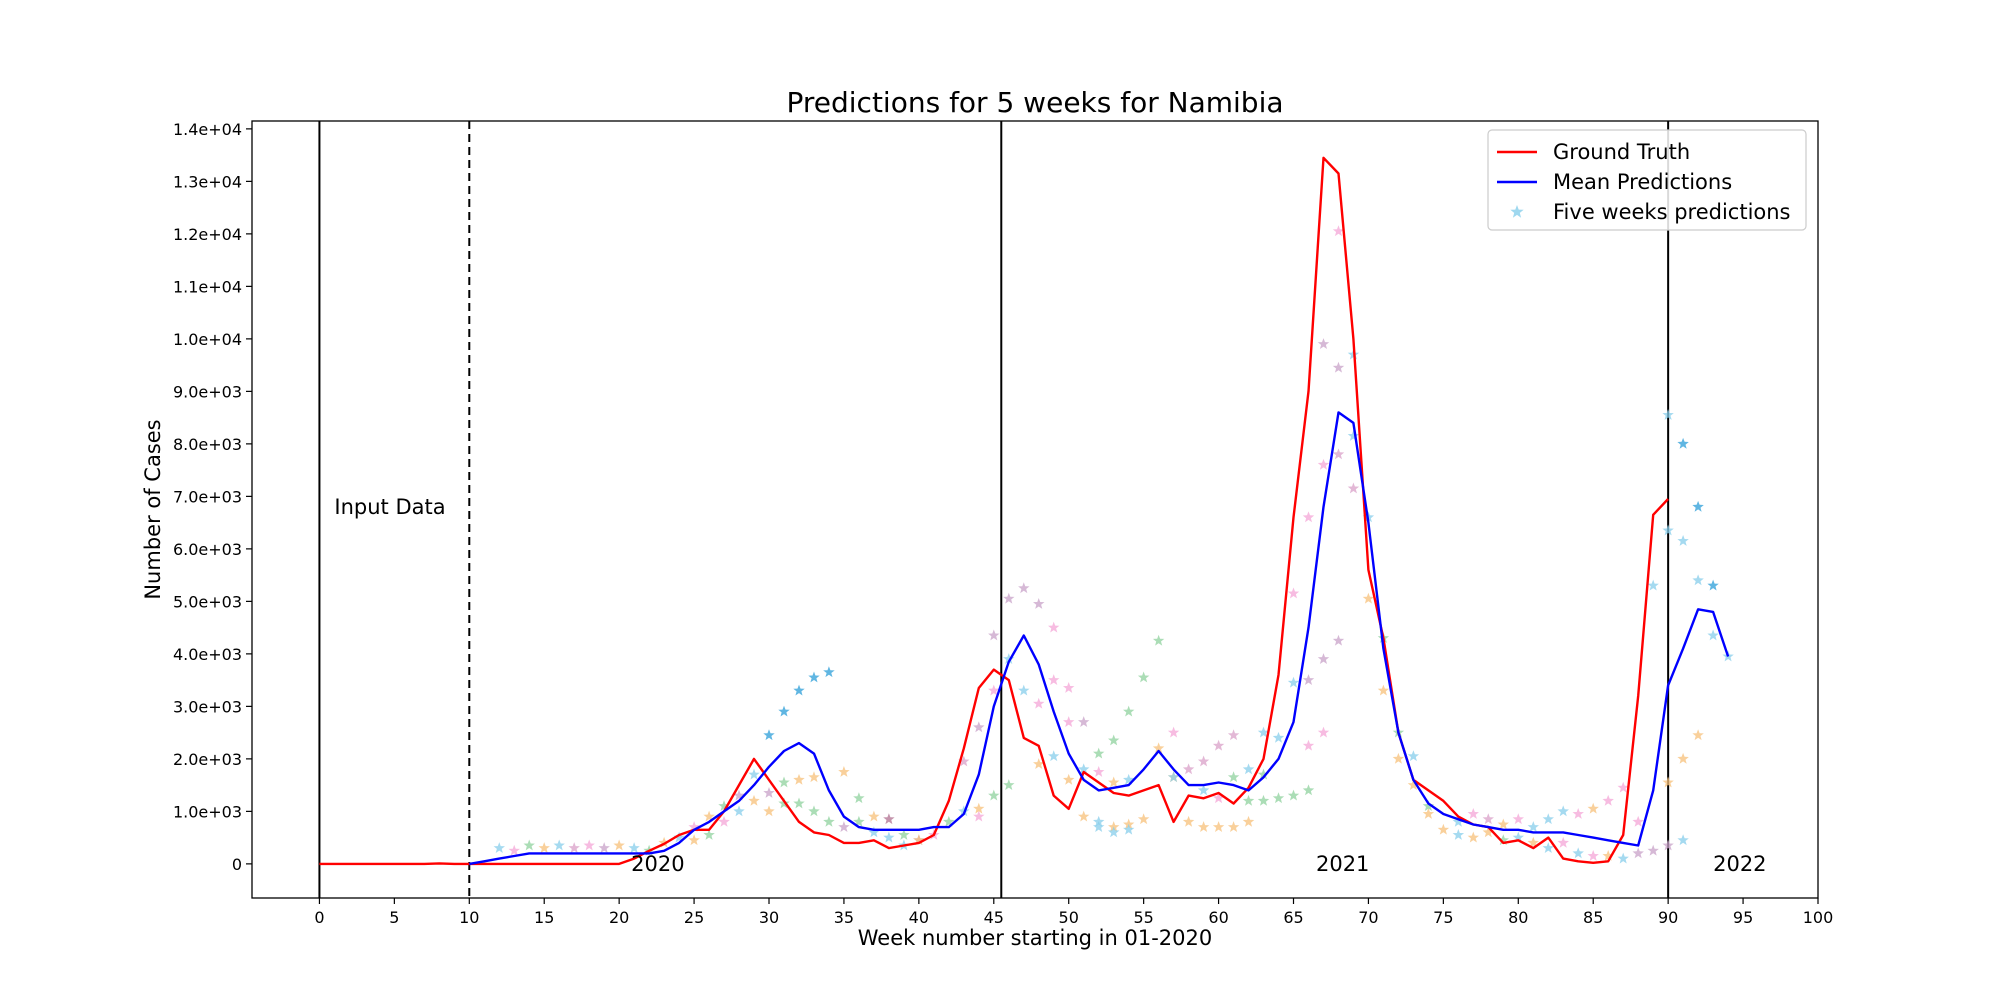  What do you see at coordinates (469, 917) in the screenshot?
I see `x-tick-label: 10` at bounding box center [469, 917].